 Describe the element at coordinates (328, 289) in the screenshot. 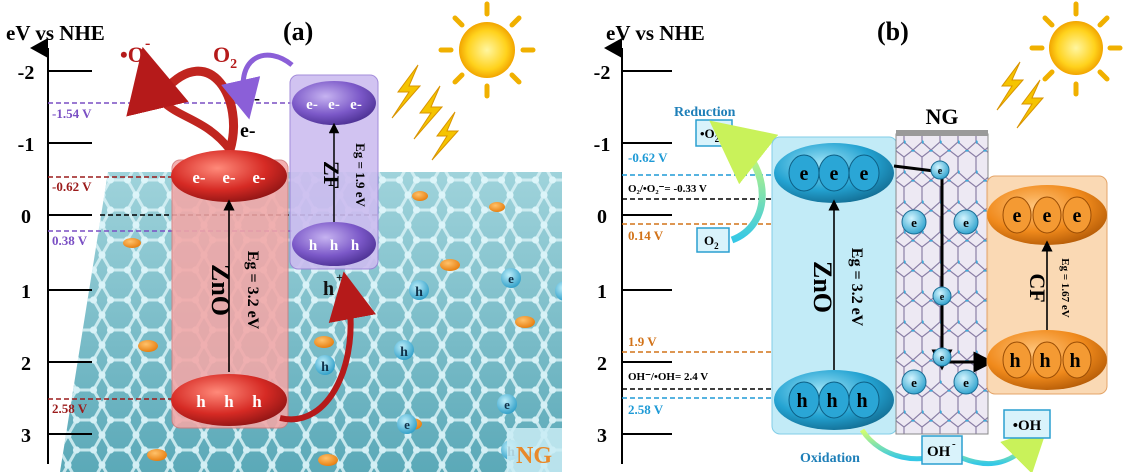

I see `hole-label: h` at that location.